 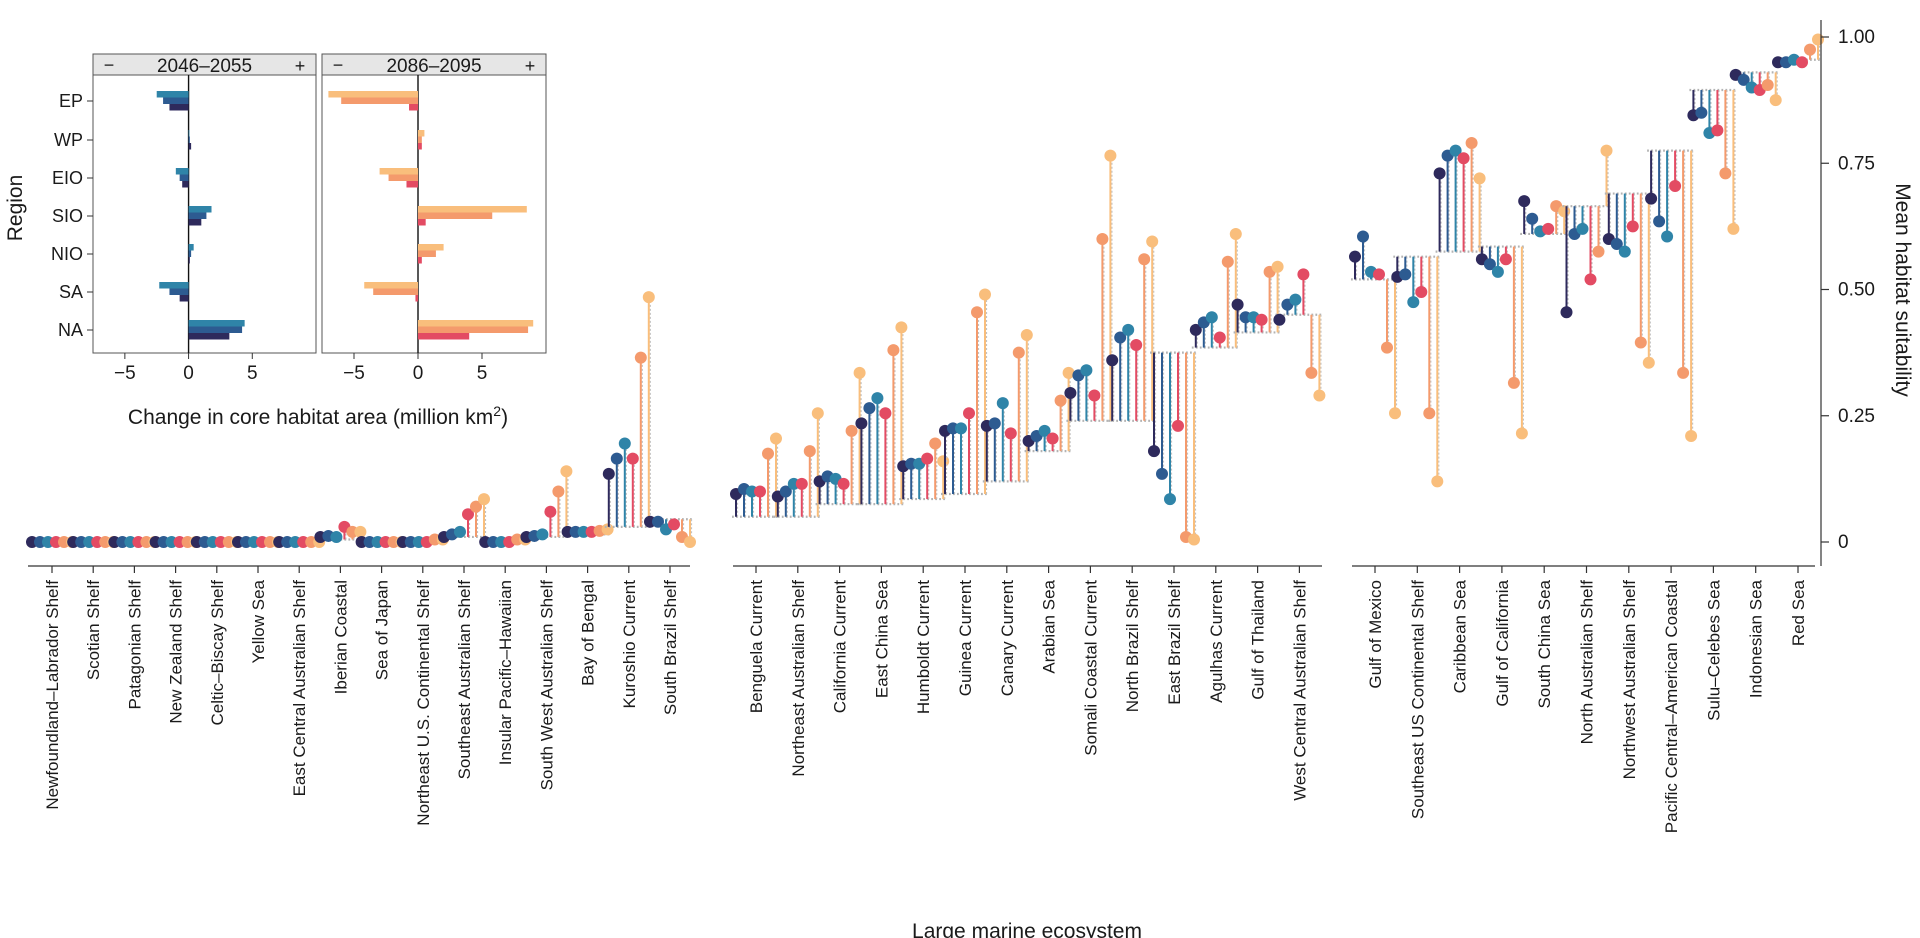 What do you see at coordinates (71, 101) in the screenshot?
I see `region-label: EP` at bounding box center [71, 101].